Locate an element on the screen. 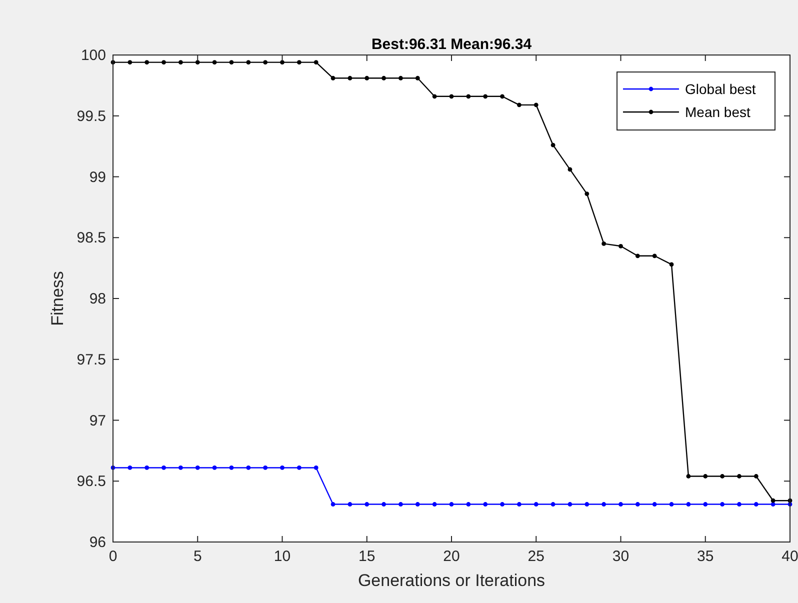 The image size is (798, 603). y-tick-label: 96 is located at coordinates (97, 542).